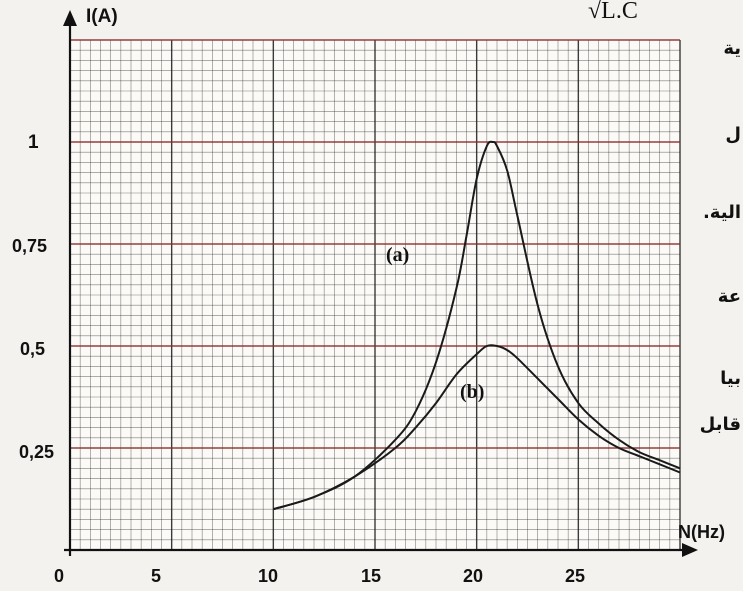 This screenshot has width=743, height=591. I want to click on formula-fragment: √L.C, so click(613, 12).